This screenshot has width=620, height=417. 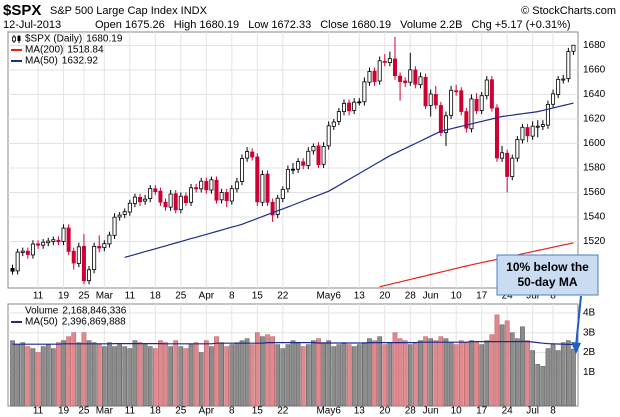 What do you see at coordinates (258, 296) in the screenshot?
I see `x-tick-label: 15` at bounding box center [258, 296].